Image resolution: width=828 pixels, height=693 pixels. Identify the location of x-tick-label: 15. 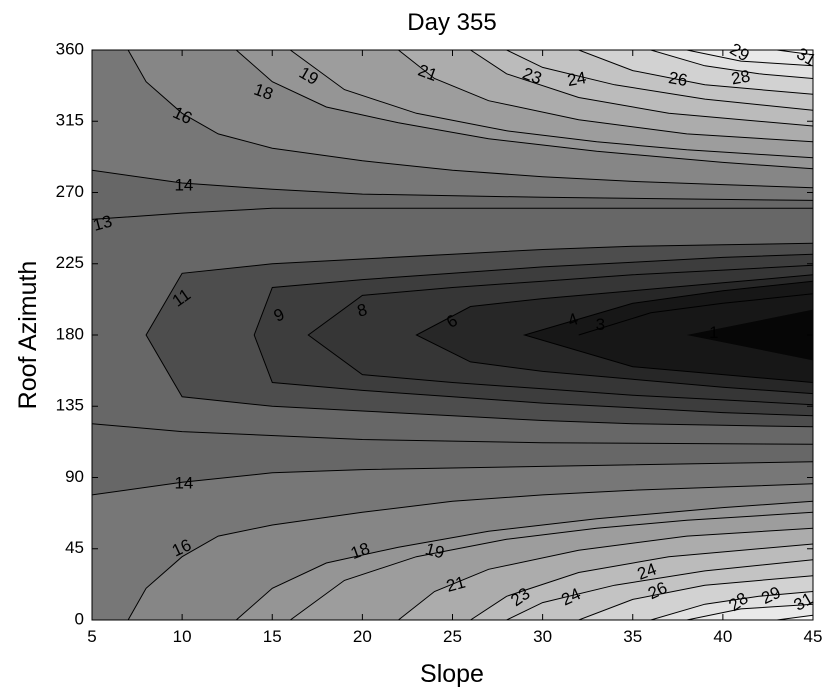
(272, 636).